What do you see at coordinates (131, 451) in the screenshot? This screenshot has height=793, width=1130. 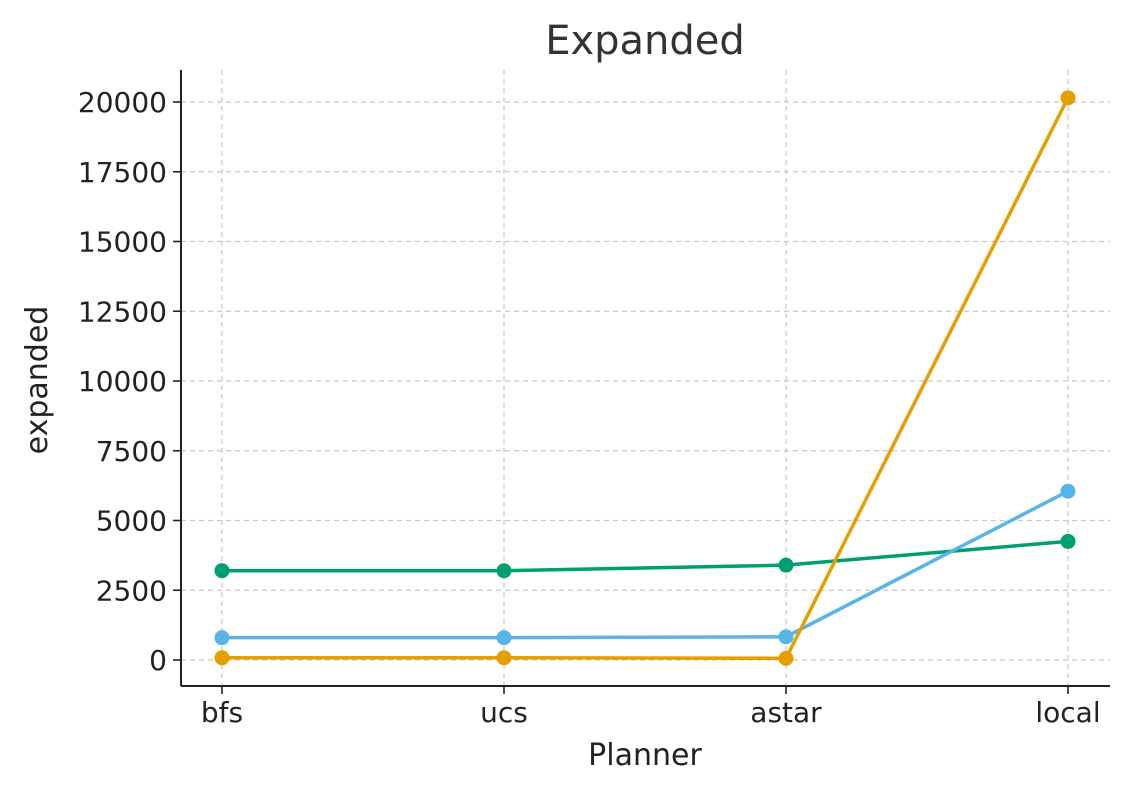 I see `y-tick-label: 7500` at bounding box center [131, 451].